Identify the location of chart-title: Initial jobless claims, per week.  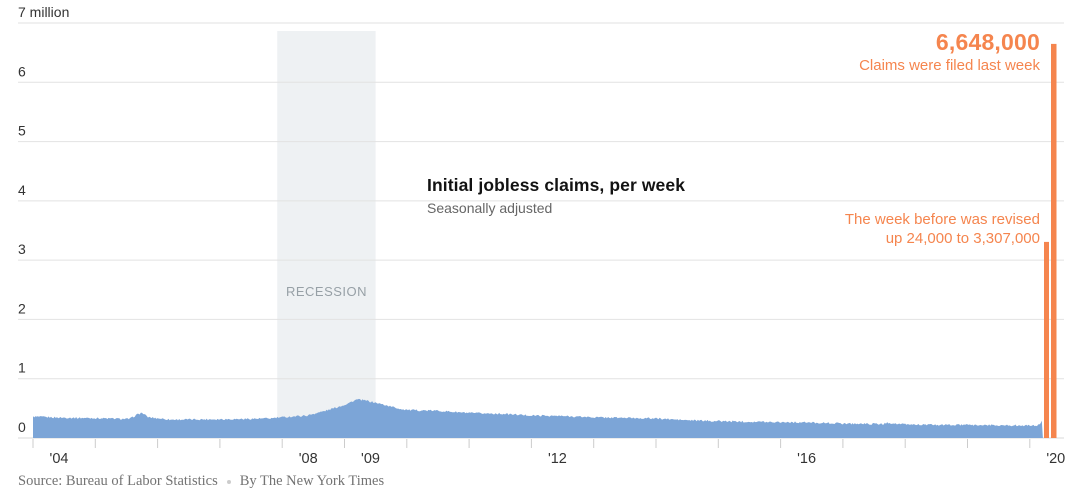
(556, 185).